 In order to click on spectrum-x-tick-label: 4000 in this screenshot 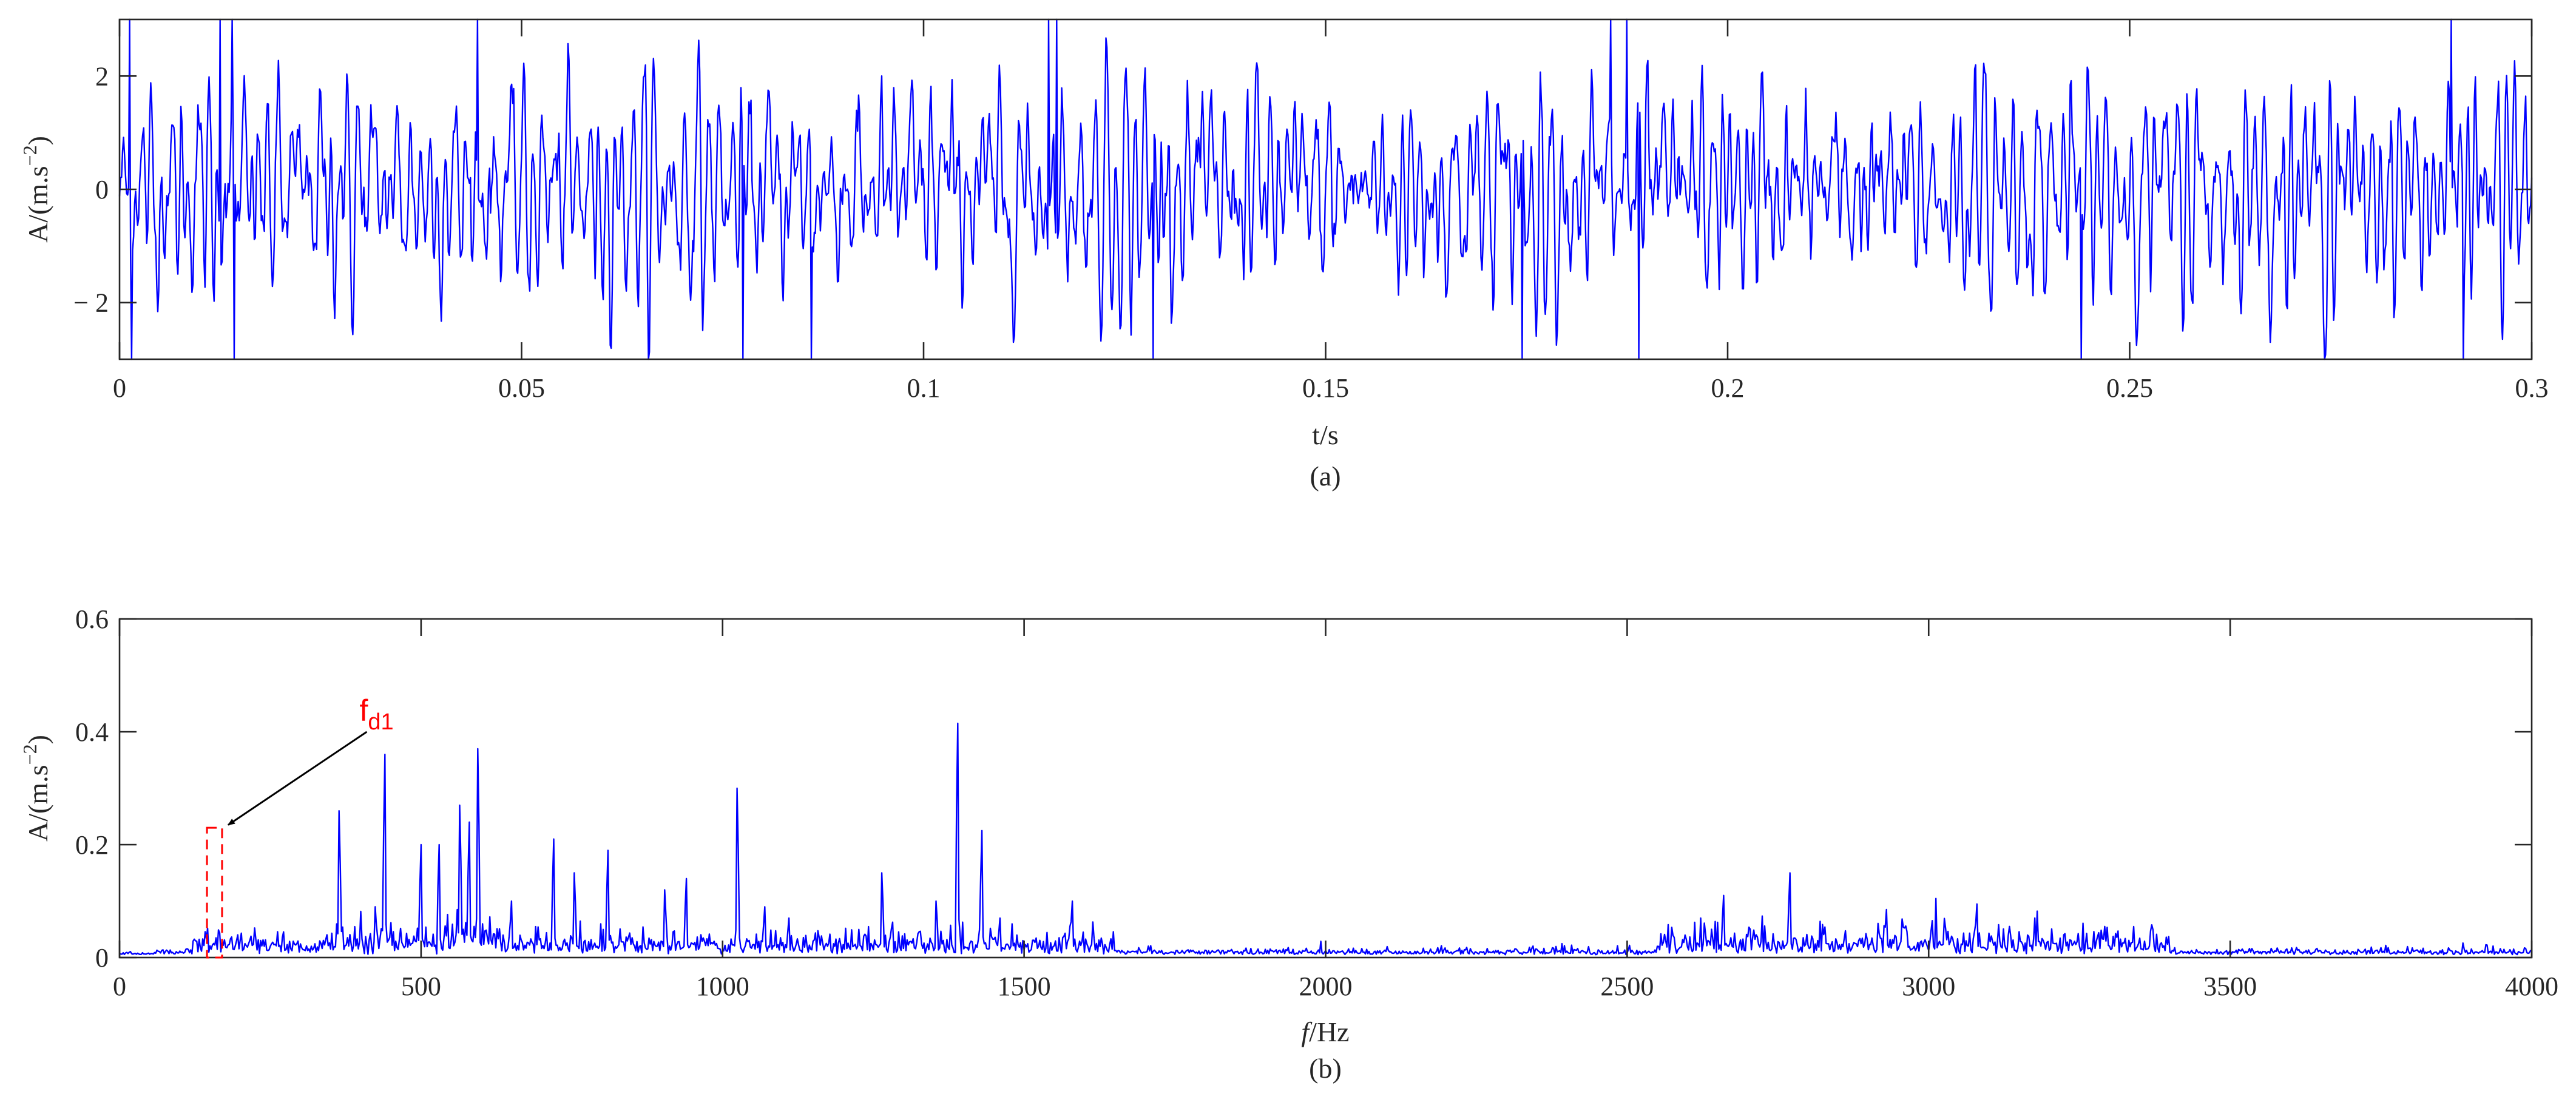, I will do `click(2531, 986)`.